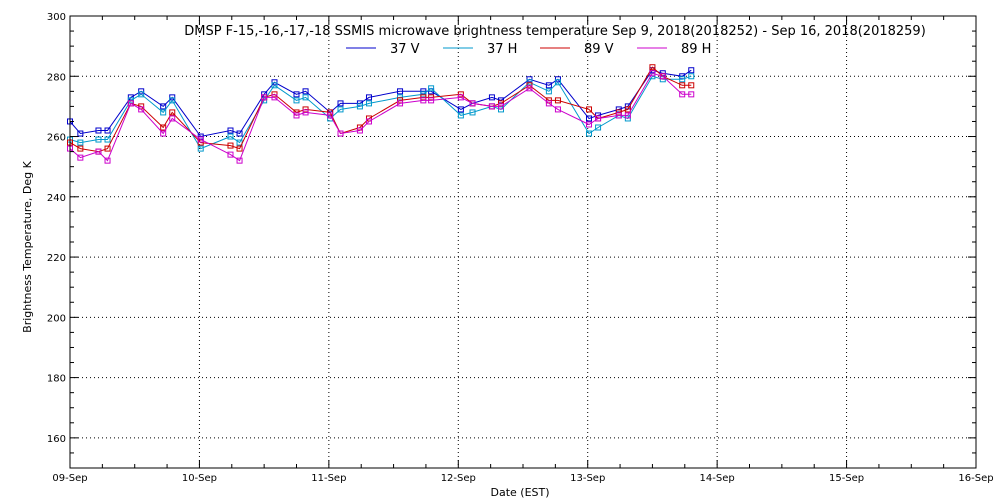  I want to click on series-37-h, so click(381, 112).